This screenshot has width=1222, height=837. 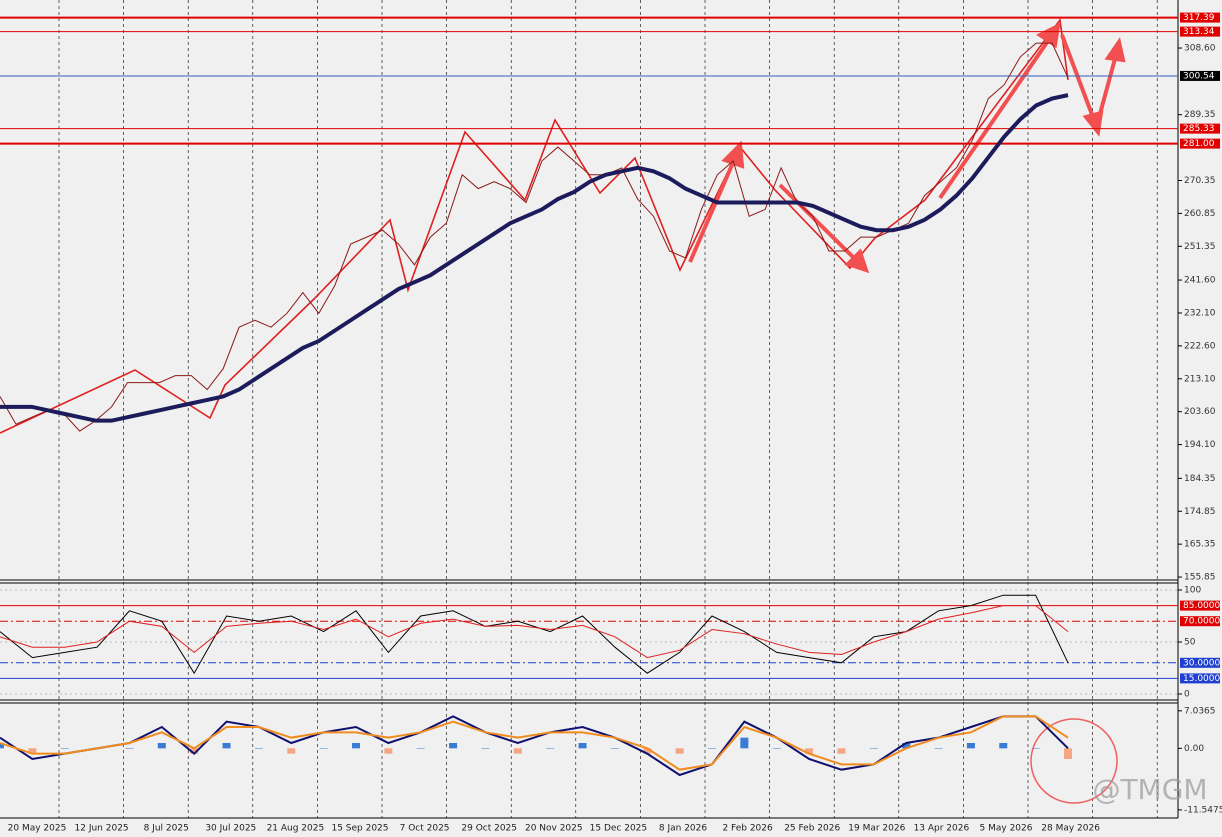 I want to click on y-tick-label: 50, so click(x=1190, y=643).